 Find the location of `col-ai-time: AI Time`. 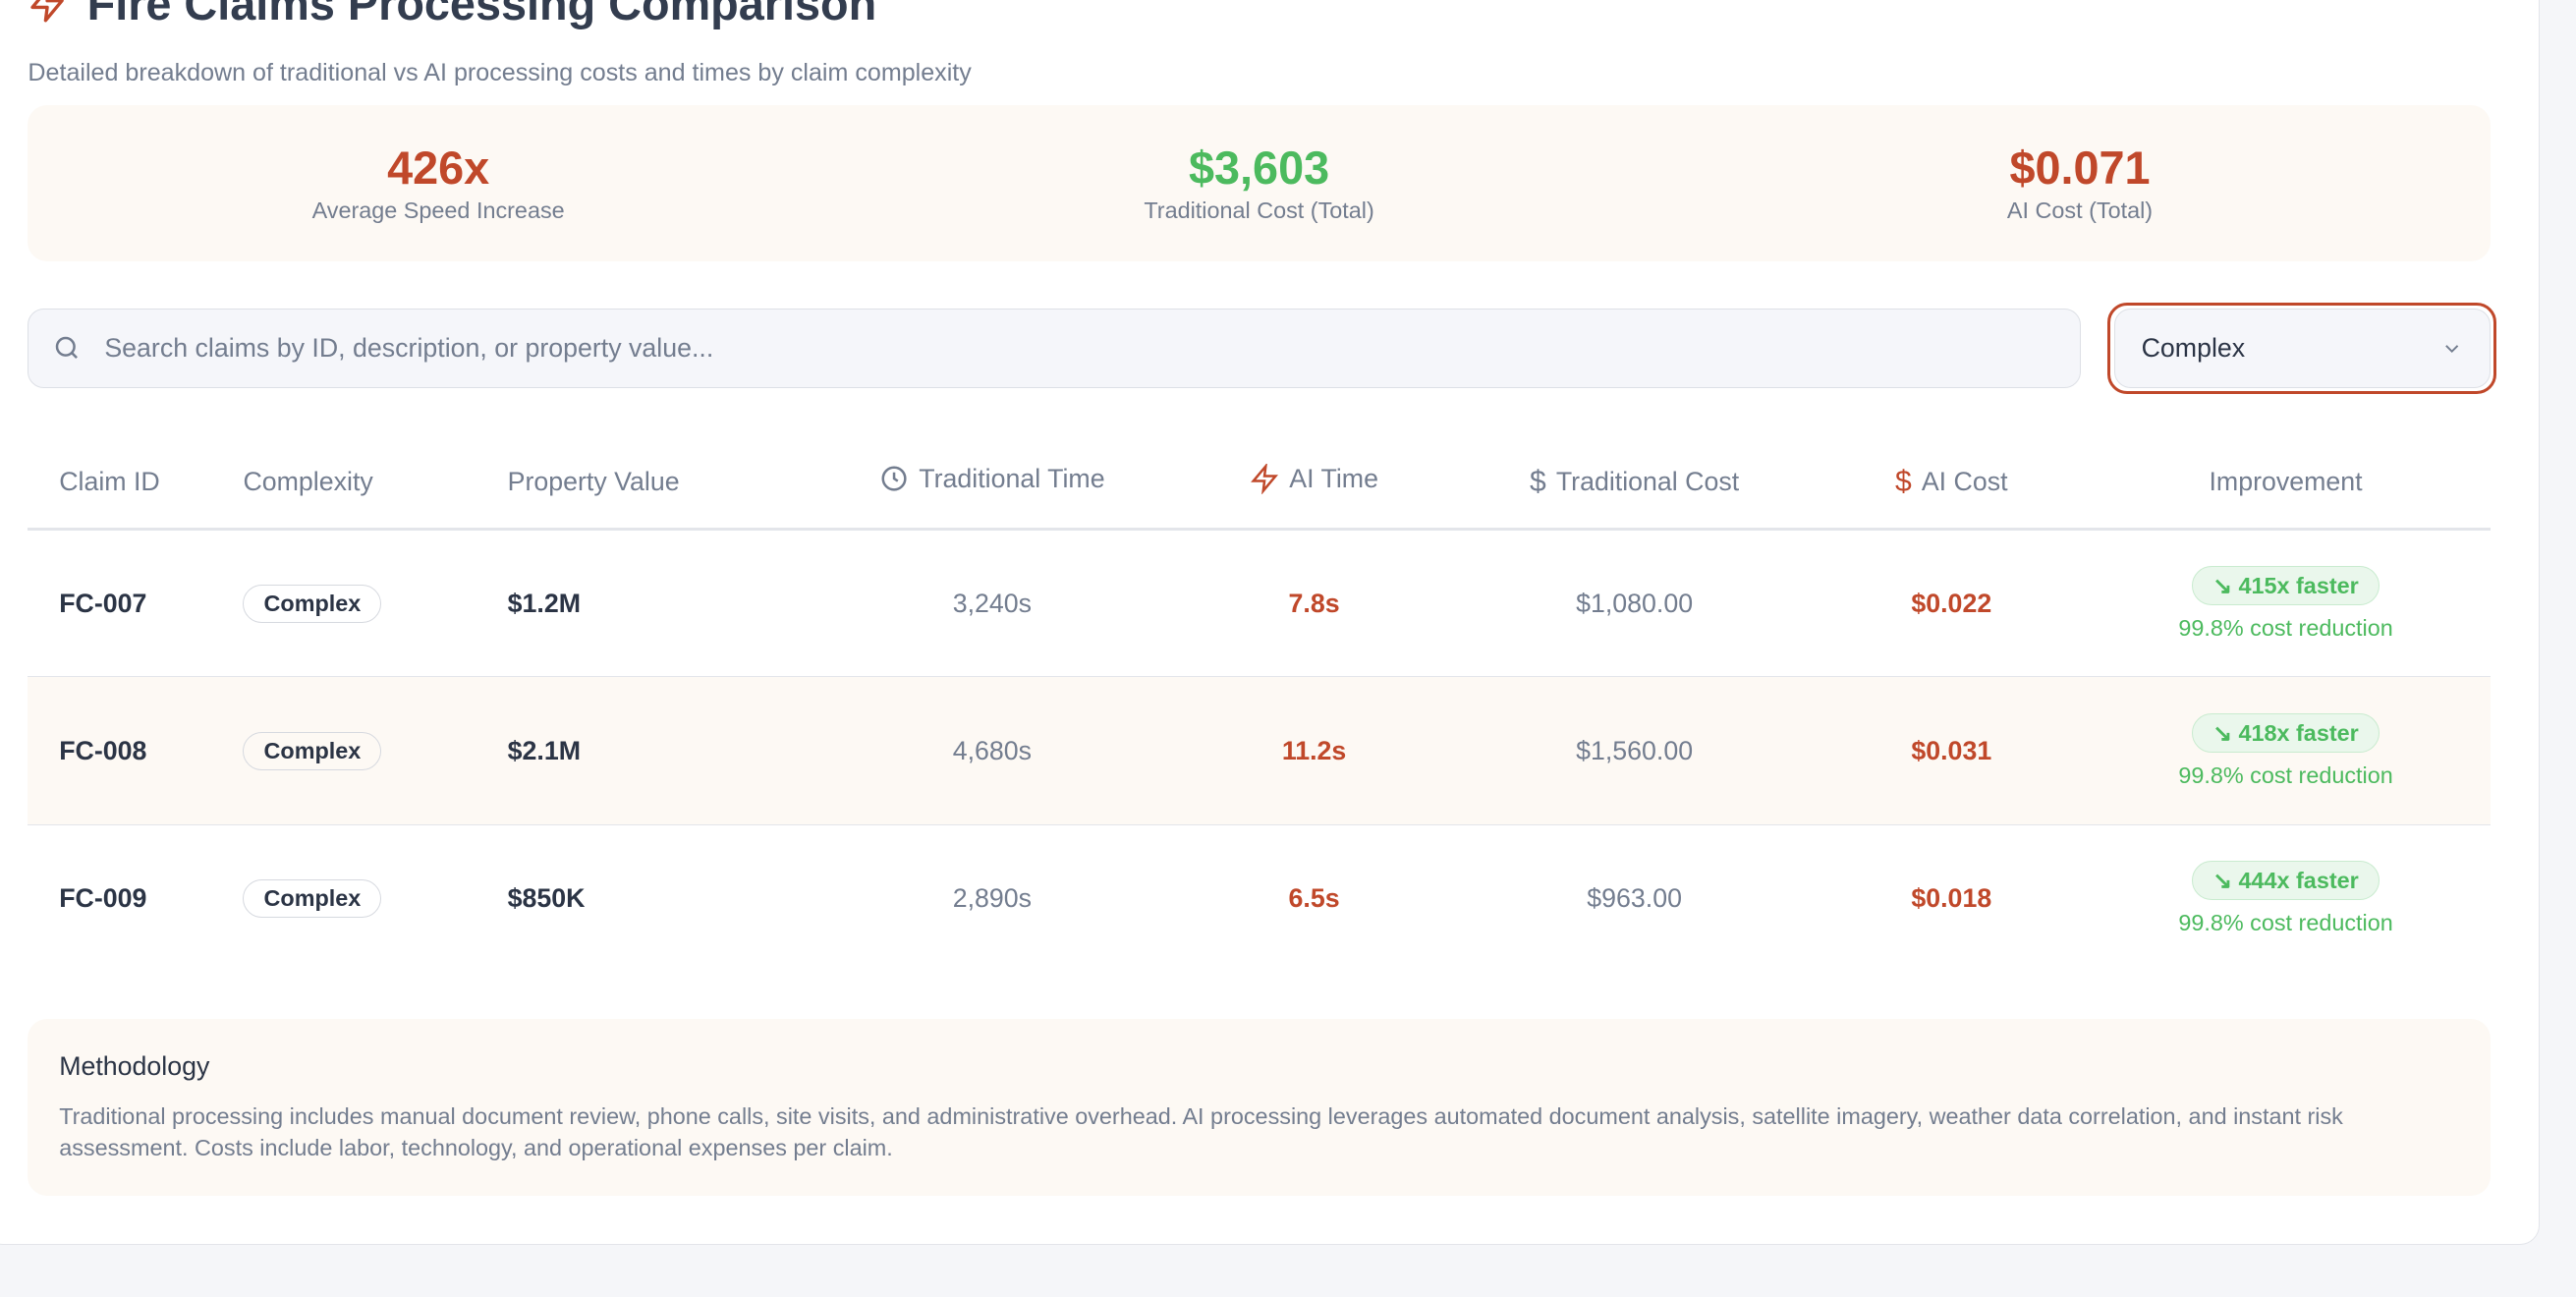

col-ai-time: AI Time is located at coordinates (1314, 483).